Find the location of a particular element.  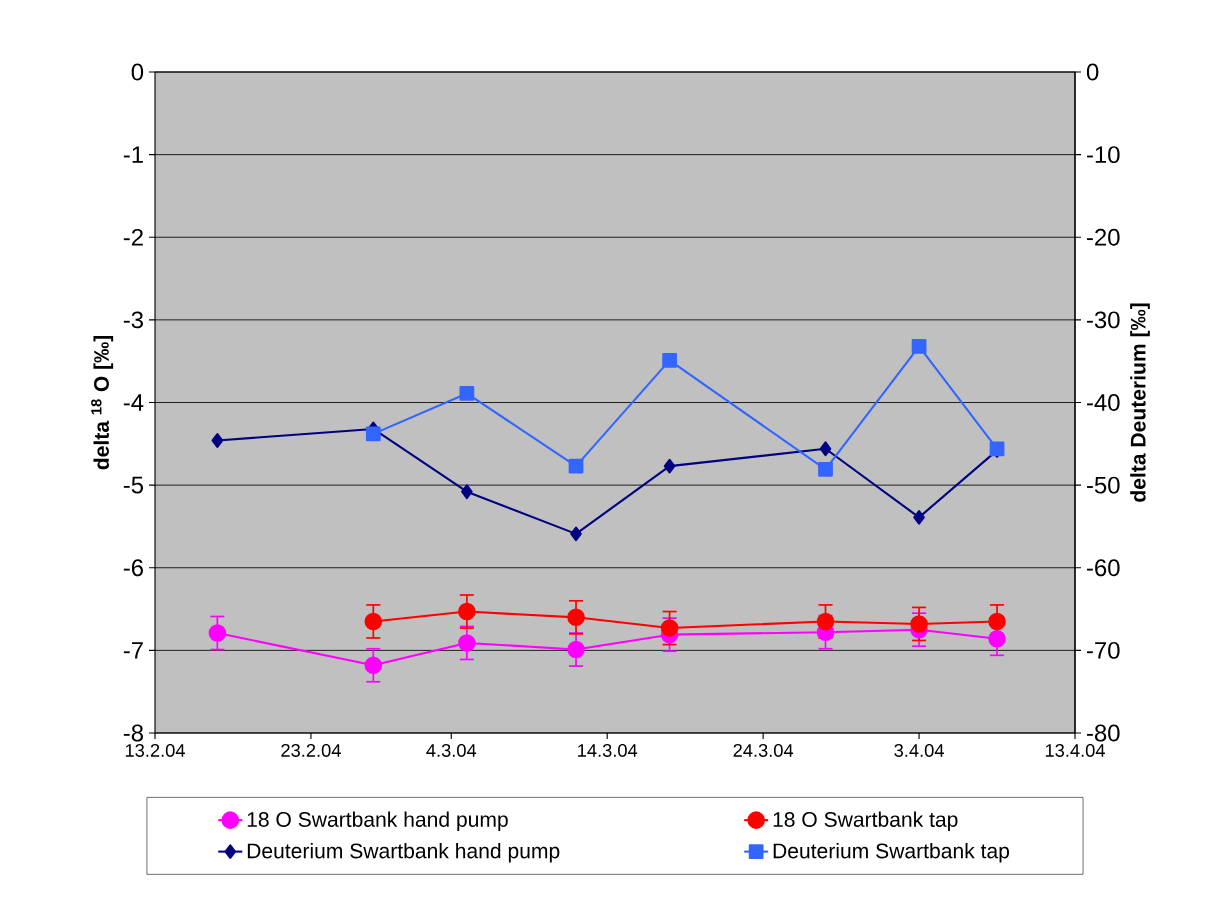

x-tick-label: 24.3.04 is located at coordinates (763, 750).